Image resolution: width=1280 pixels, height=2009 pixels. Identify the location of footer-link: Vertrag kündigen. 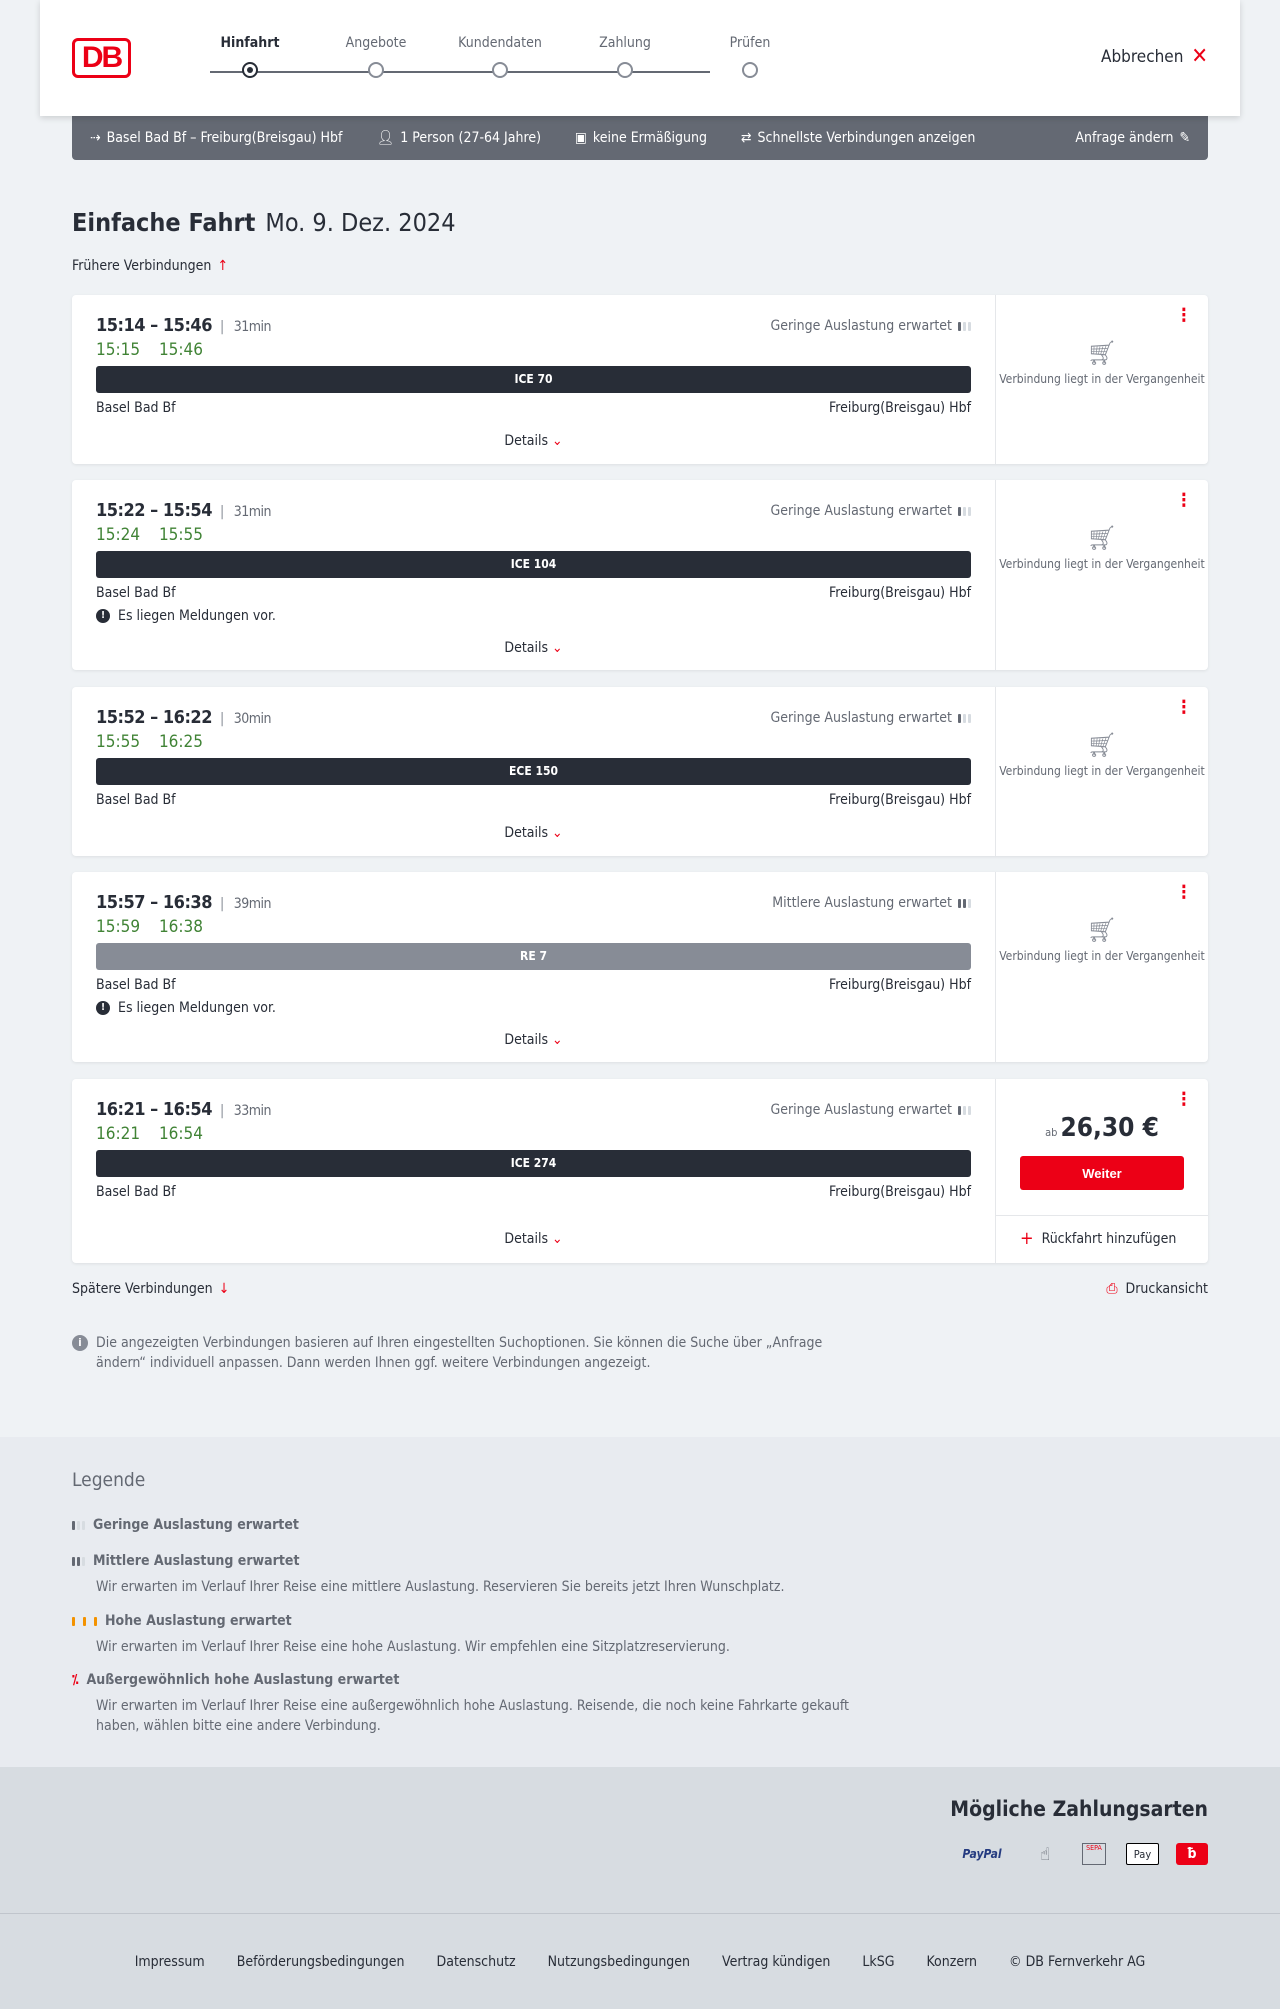
(776, 1961).